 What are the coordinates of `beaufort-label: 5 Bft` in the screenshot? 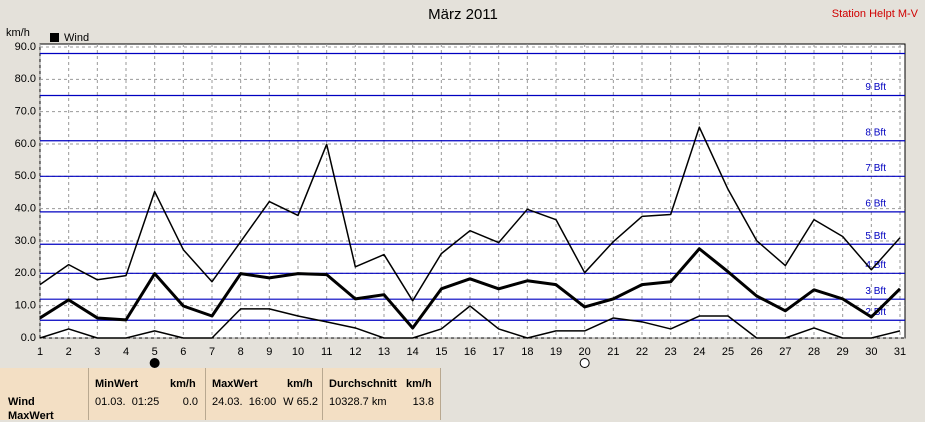 It's located at (875, 236).